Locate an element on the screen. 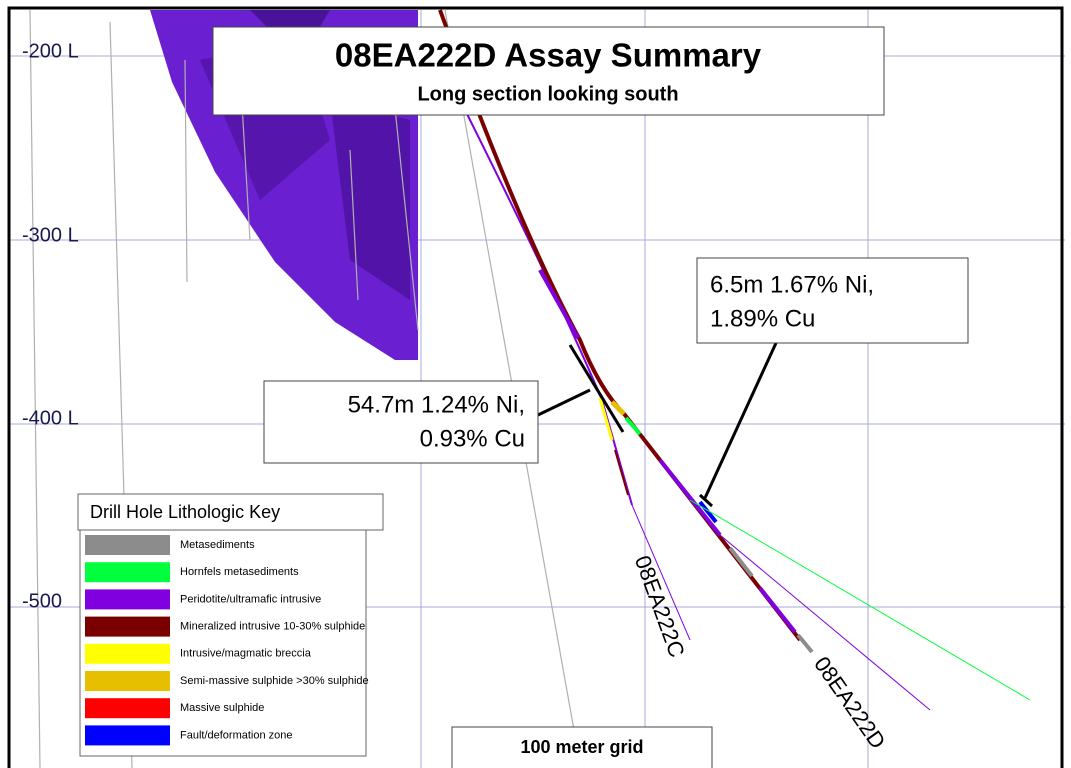  grid-note: 100 meter grid is located at coordinates (582, 747).